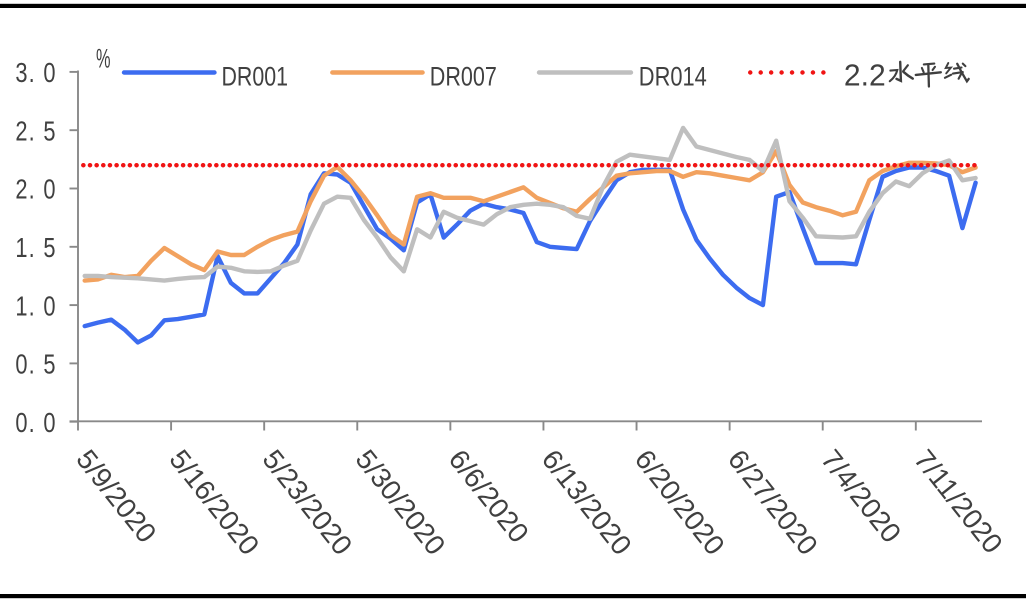  What do you see at coordinates (673, 77) in the screenshot?
I see `svg-text: DR014` at bounding box center [673, 77].